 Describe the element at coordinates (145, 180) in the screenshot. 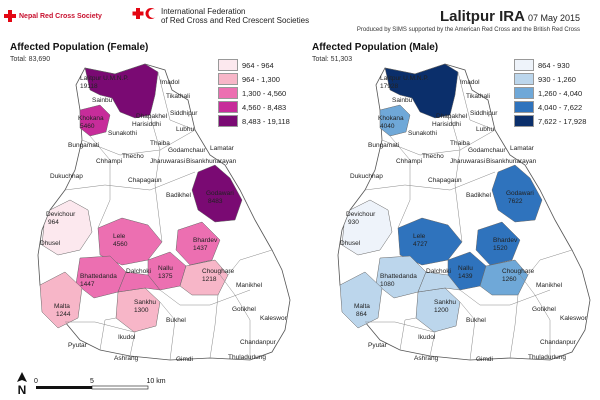

I see `female-place-label-chapagaun: Chapagaun` at that location.